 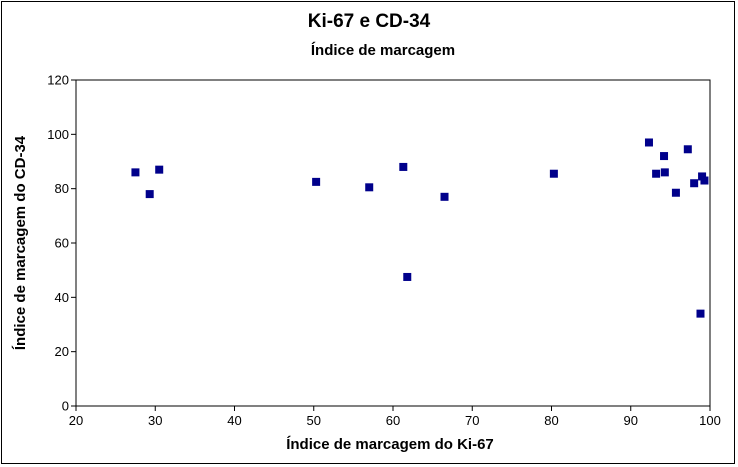 I want to click on y-axis: 0 20 40 60 80 100 120, so click(x=61, y=243).